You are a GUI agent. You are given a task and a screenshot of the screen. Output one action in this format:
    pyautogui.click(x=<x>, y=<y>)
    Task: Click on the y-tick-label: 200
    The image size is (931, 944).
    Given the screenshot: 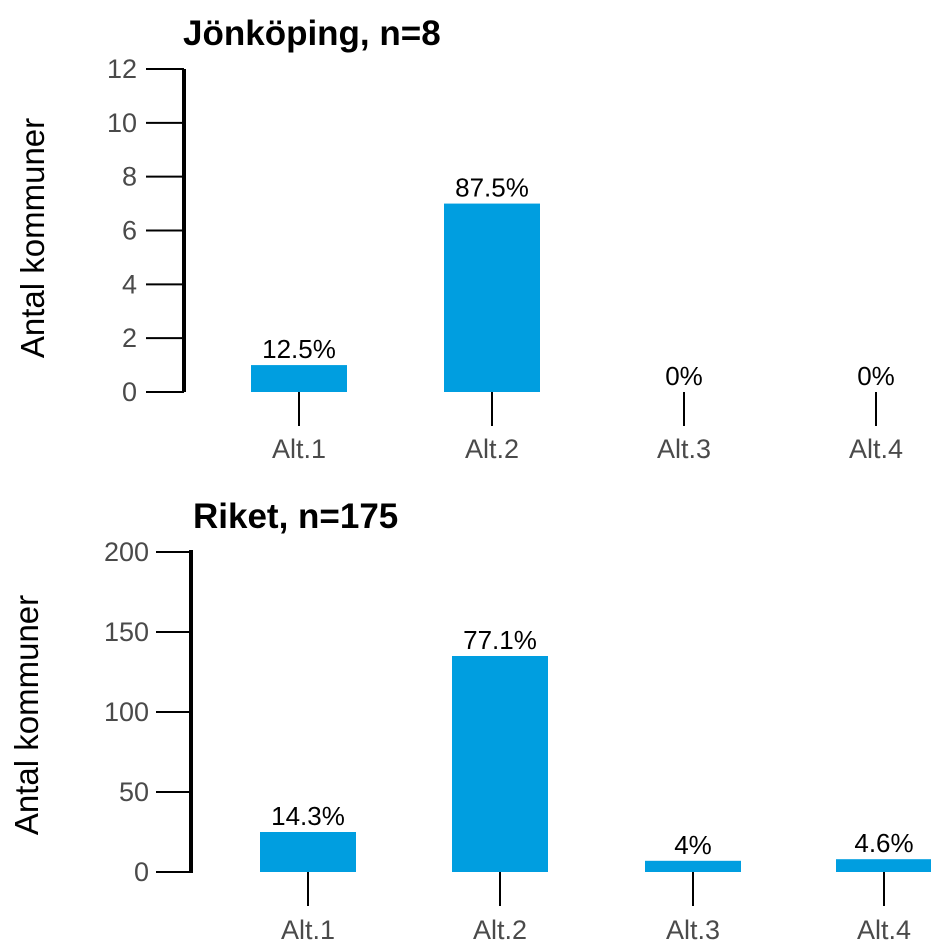 What is the action you would take?
    pyautogui.click(x=126, y=552)
    